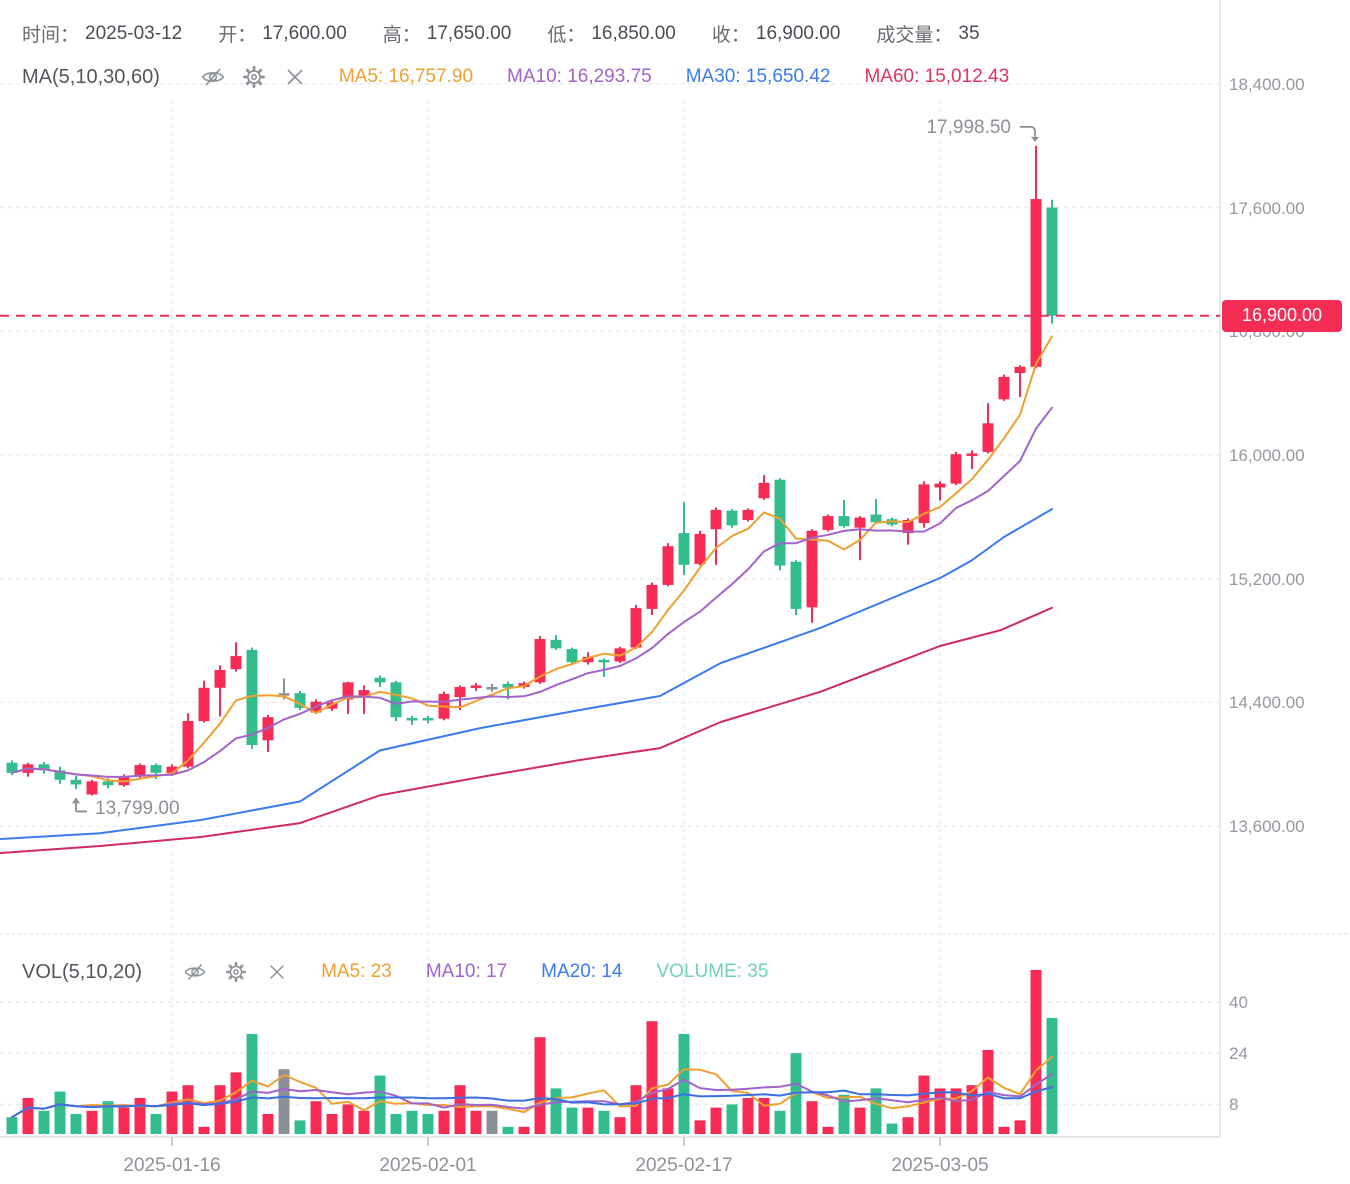  Describe the element at coordinates (579, 76) in the screenshot. I see `ma10-value: MA10: 16,293.75` at that location.